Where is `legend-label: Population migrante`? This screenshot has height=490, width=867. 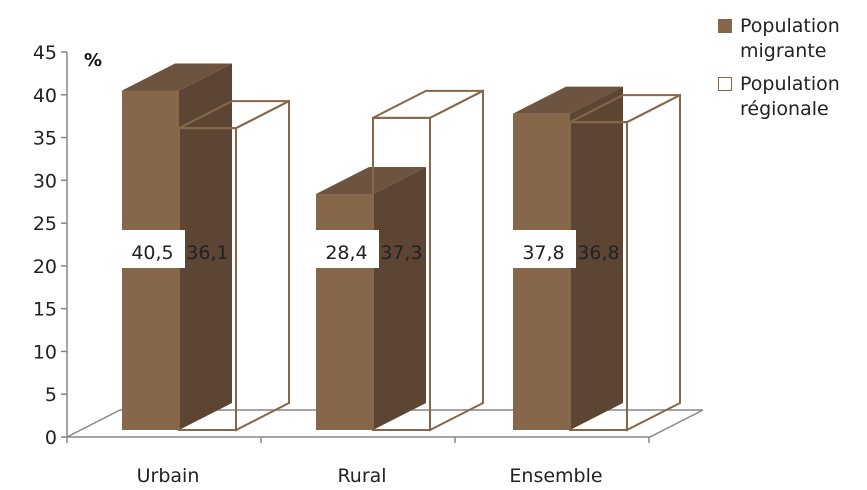 legend-label: Population migrante is located at coordinates (790, 38).